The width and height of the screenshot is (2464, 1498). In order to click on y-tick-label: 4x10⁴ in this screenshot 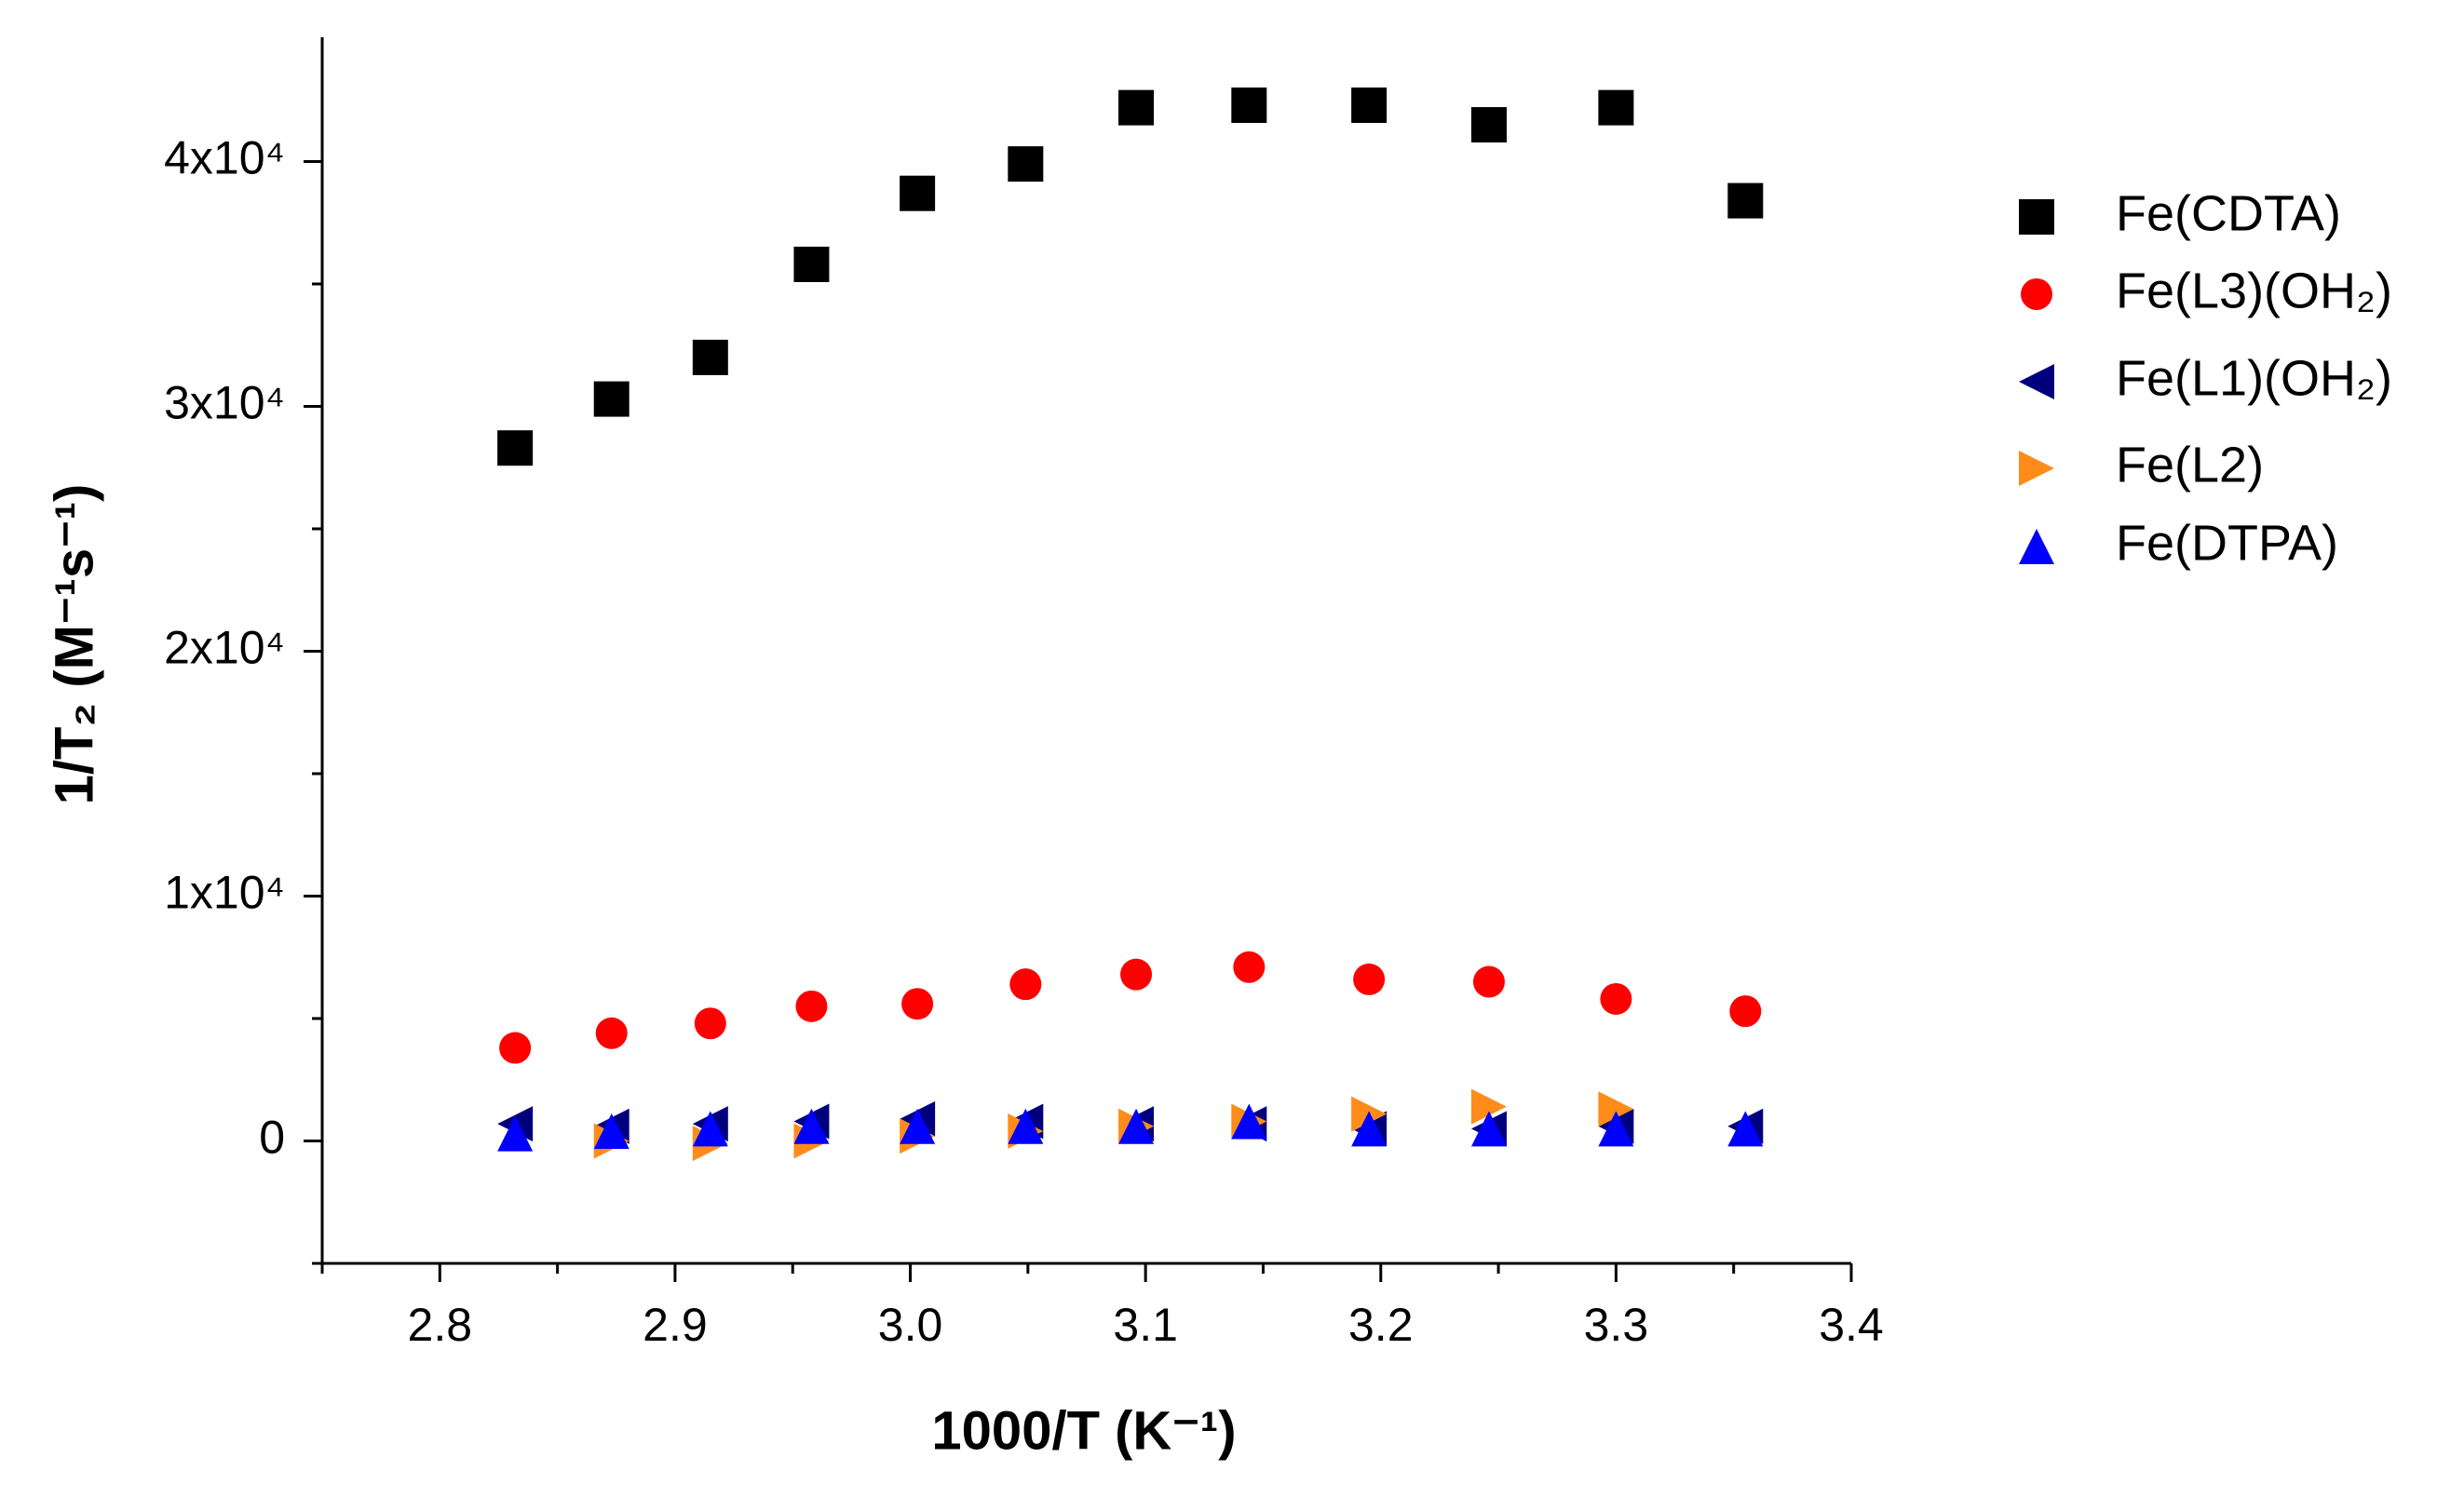, I will do `click(224, 158)`.